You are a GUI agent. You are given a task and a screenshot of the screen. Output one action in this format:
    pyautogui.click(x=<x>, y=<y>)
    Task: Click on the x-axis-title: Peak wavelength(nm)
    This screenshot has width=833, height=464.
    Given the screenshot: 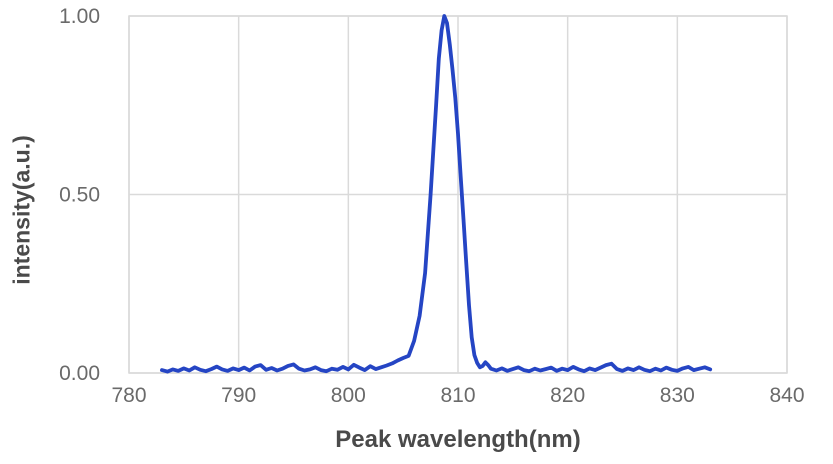 What is the action you would take?
    pyautogui.click(x=458, y=439)
    